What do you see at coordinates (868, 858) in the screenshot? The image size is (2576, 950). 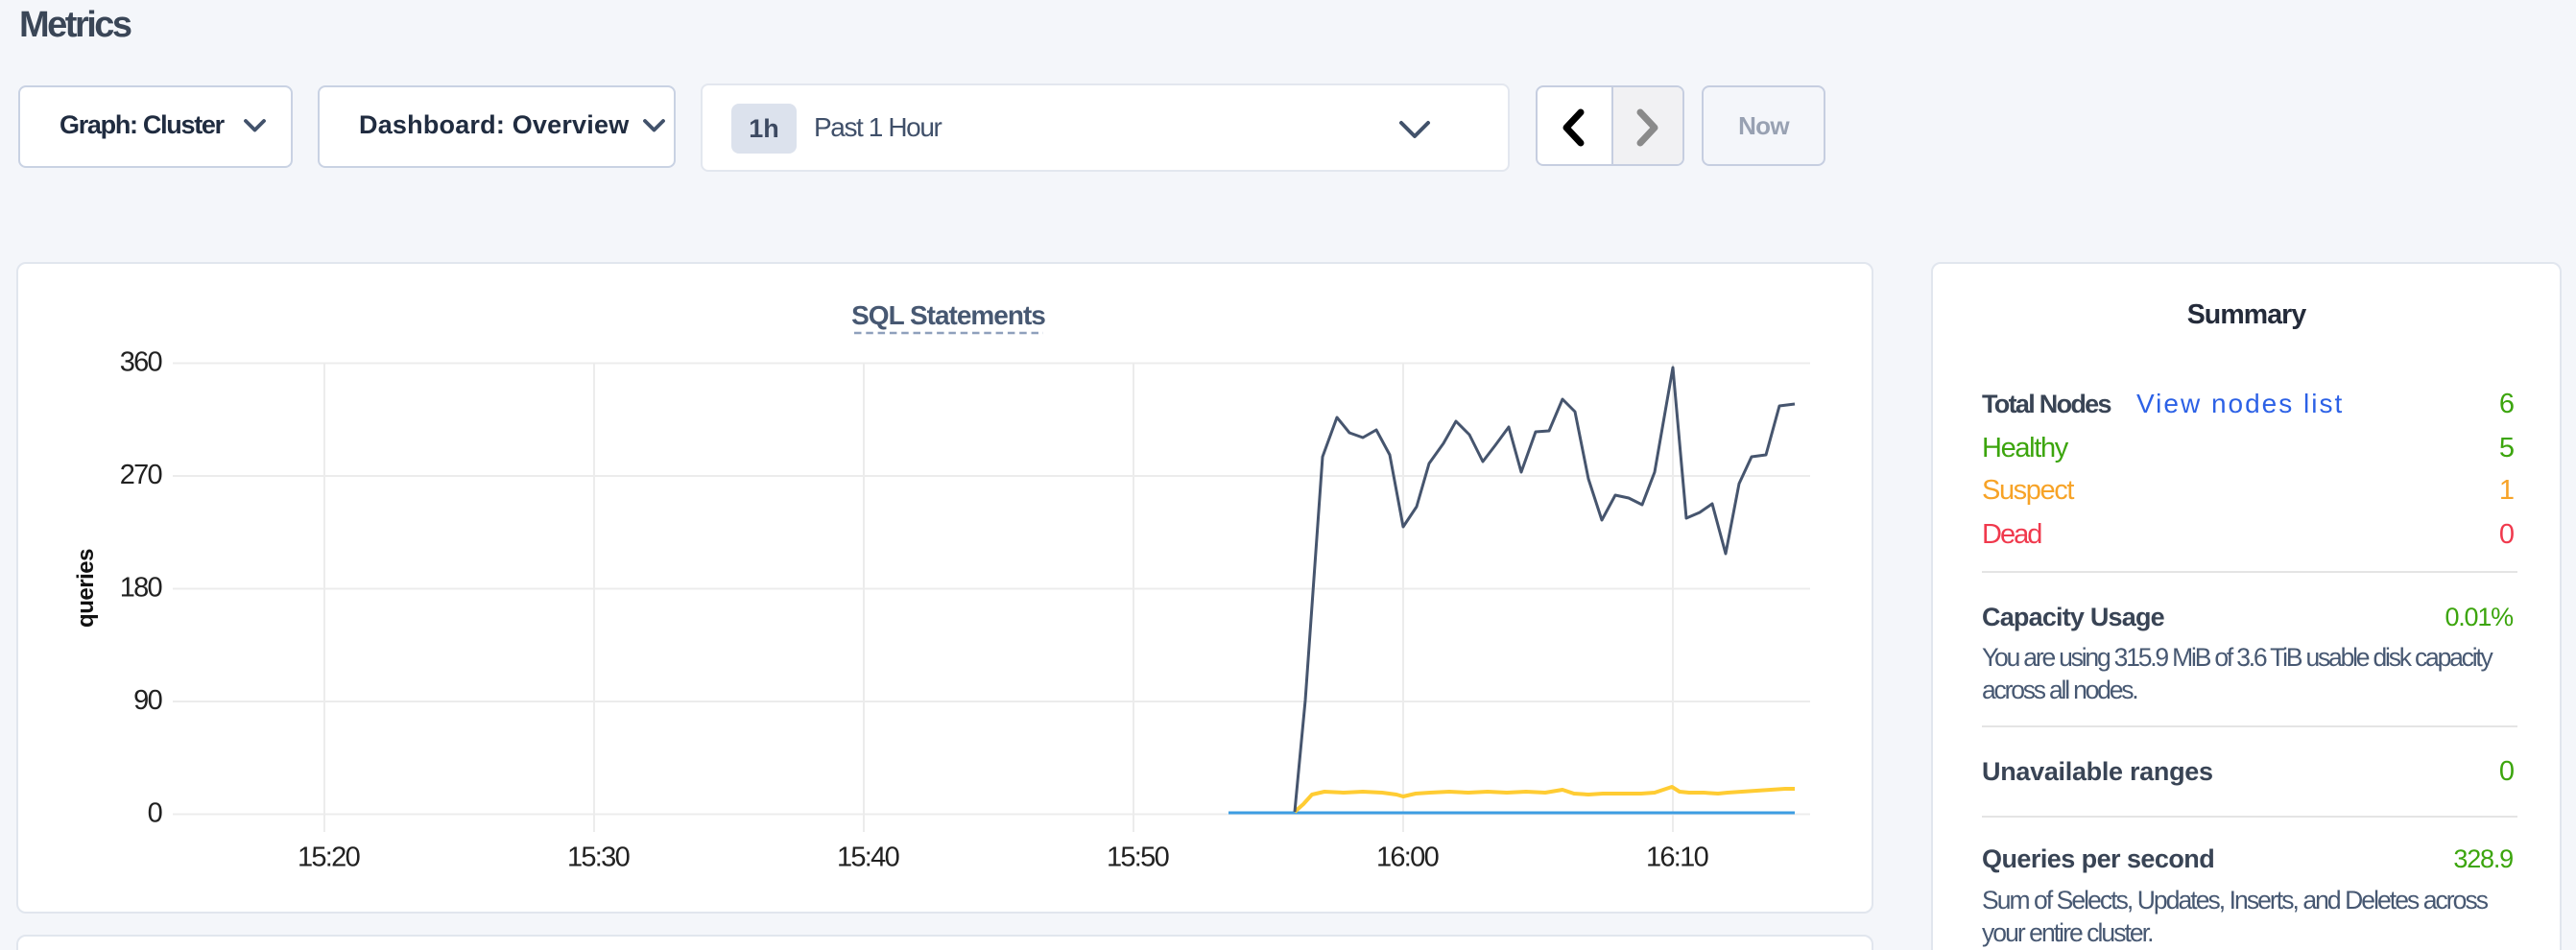 I see `svg-text: 15:40` at bounding box center [868, 858].